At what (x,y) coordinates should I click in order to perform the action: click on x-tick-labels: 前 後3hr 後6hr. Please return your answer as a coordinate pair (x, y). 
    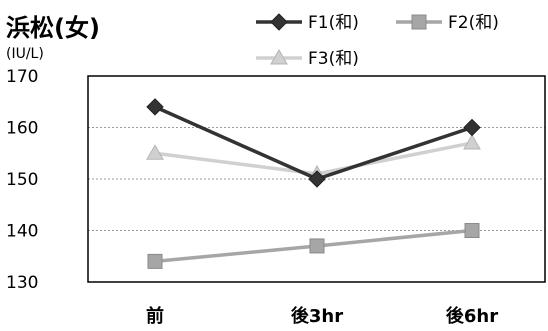
    Looking at the image, I should click on (322, 316).